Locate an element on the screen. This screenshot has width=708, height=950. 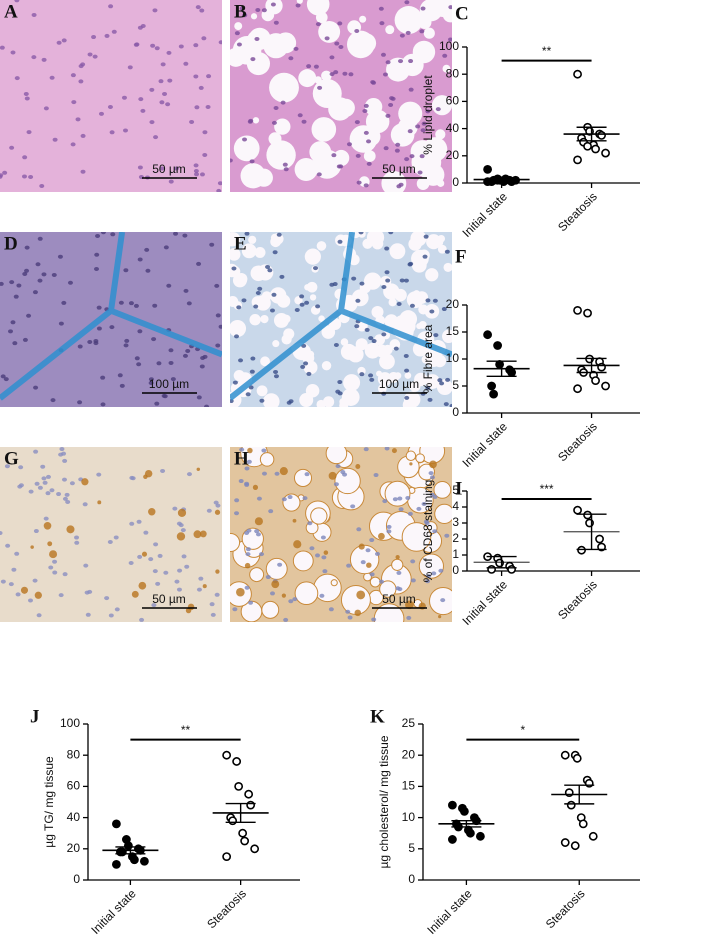
x-tick-label: Initial state is located at coordinates (484, 444).